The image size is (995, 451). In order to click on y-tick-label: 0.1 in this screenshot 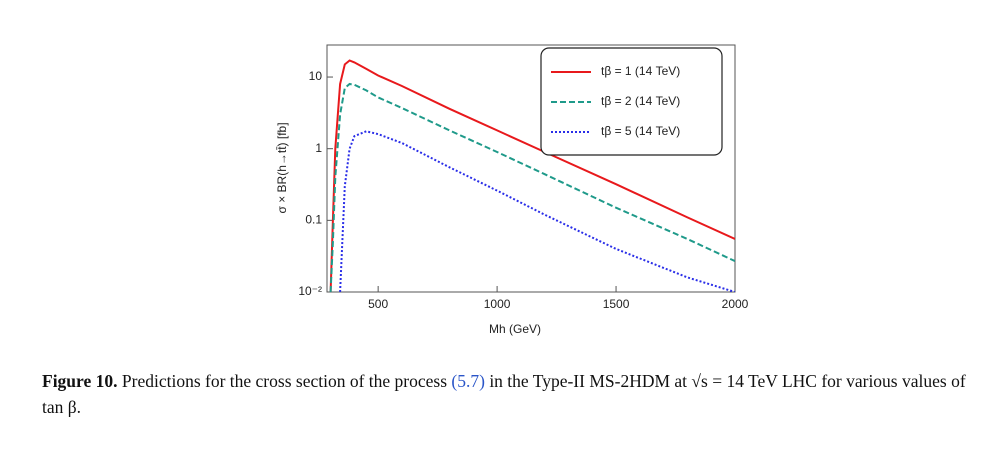, I will do `click(313, 220)`.